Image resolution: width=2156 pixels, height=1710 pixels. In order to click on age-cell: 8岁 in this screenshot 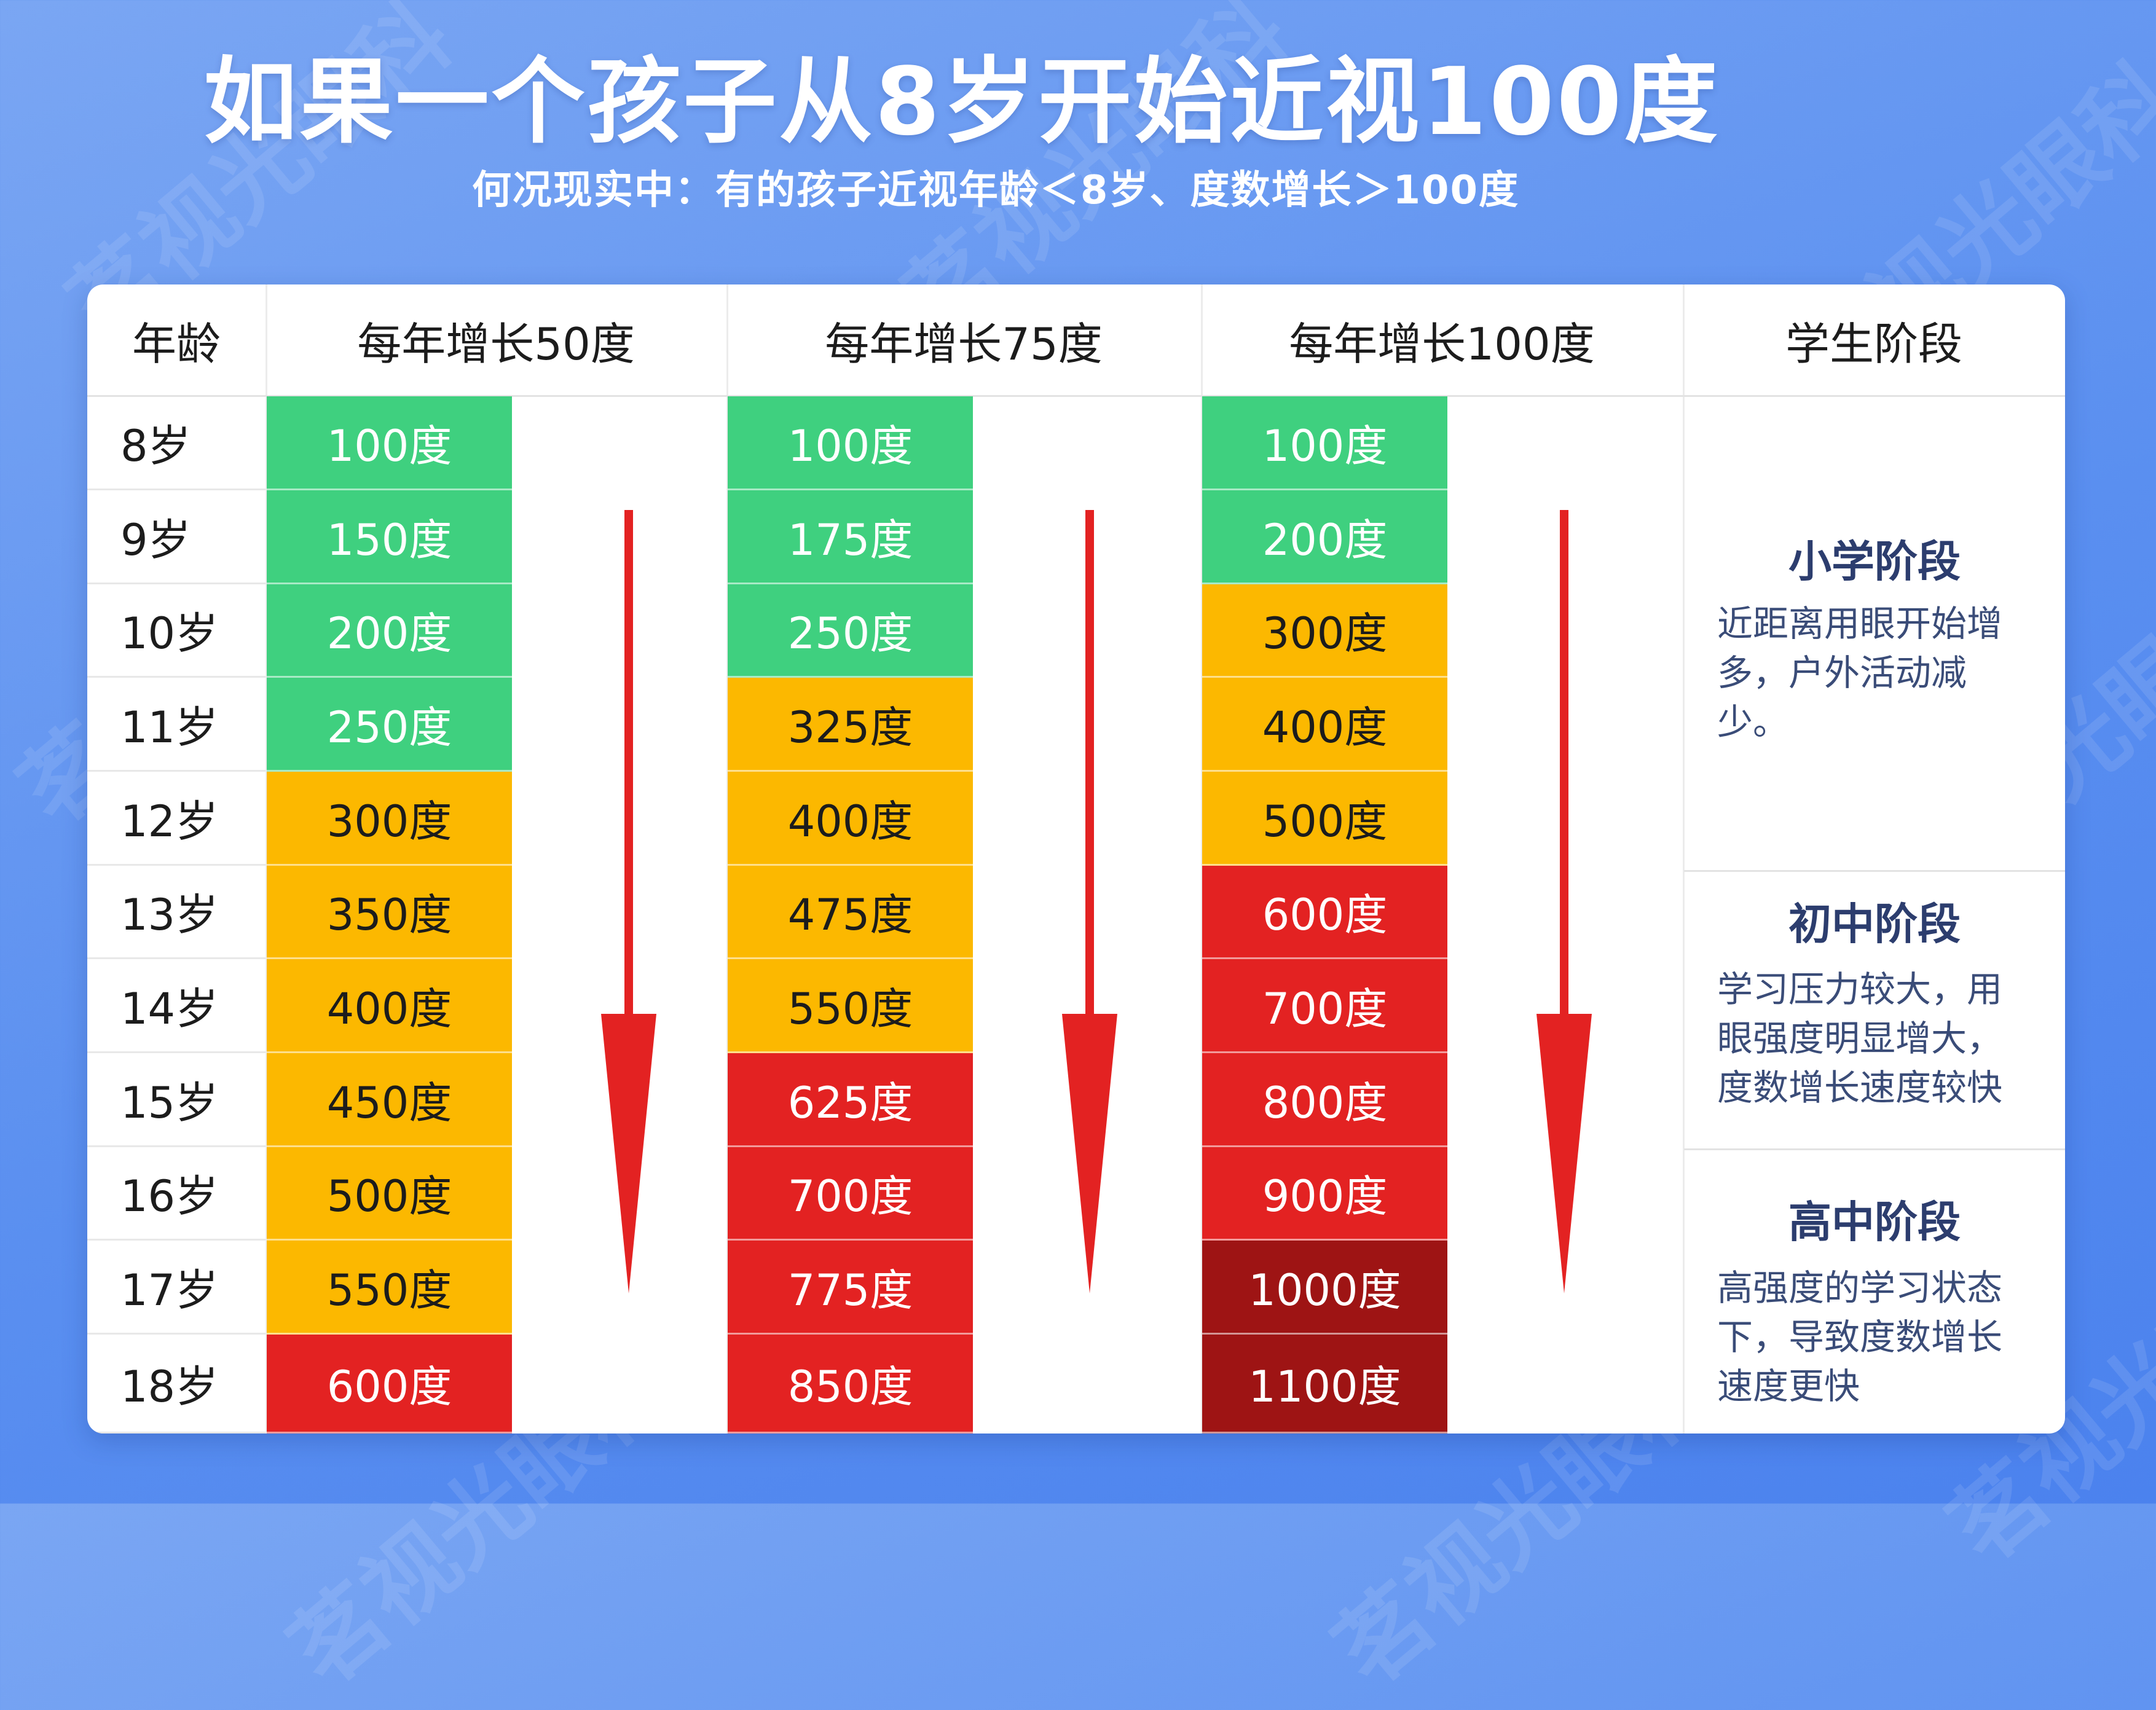, I will do `click(176, 443)`.